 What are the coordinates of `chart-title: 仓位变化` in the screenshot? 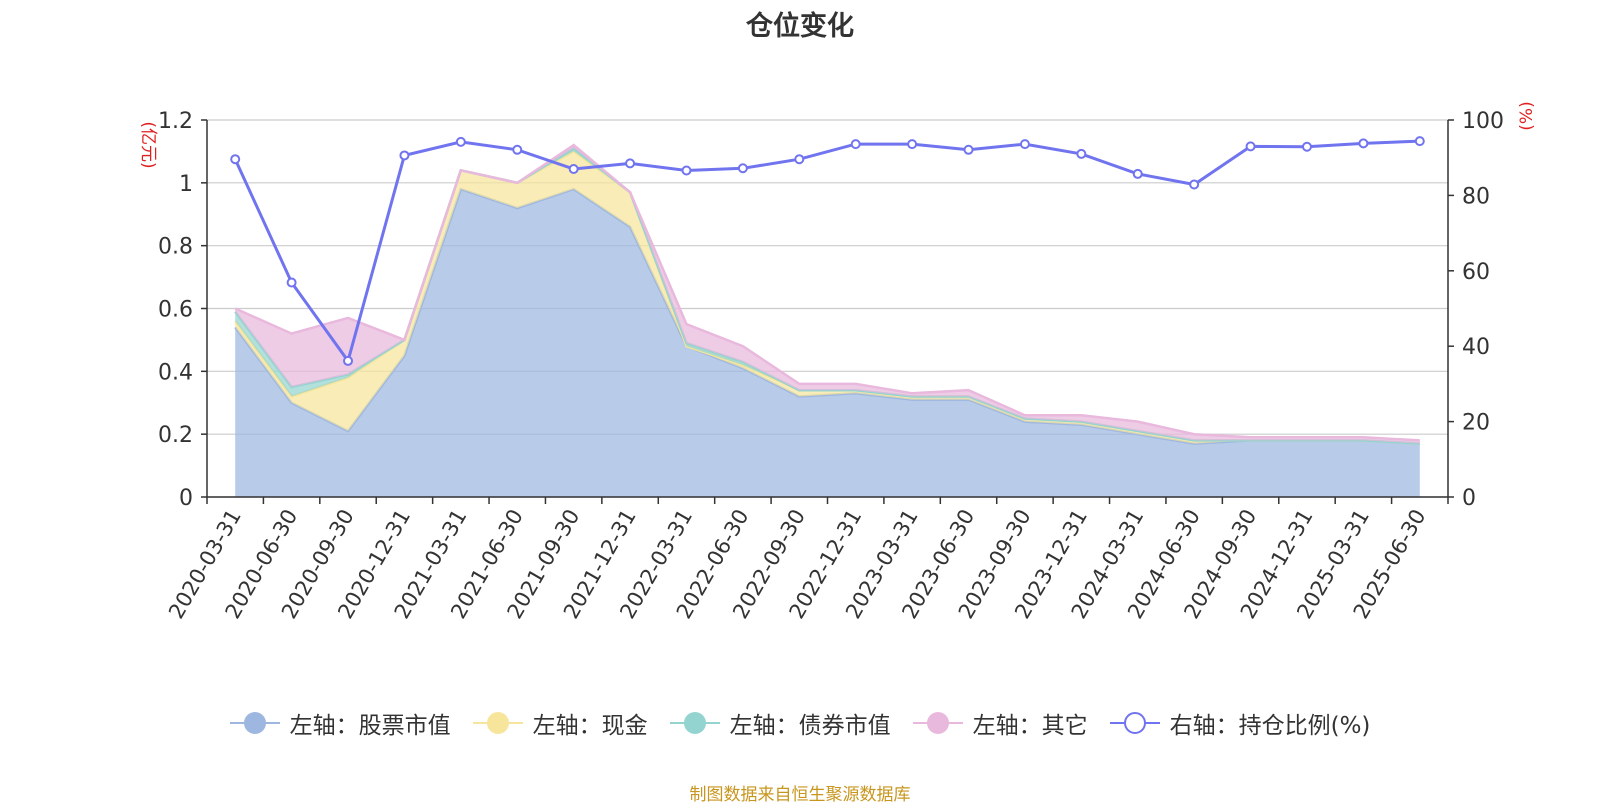 It's located at (800, 26).